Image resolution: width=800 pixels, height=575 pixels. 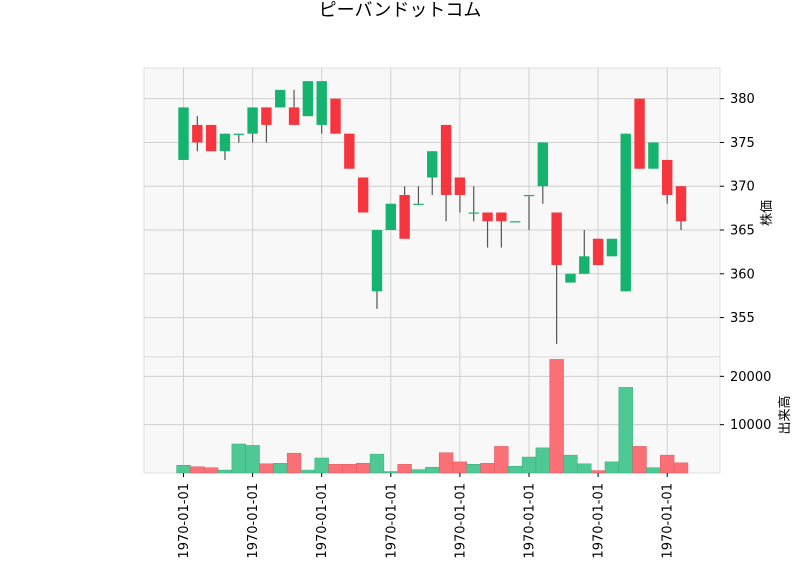 I want to click on price-tick-label: 370, so click(x=742, y=187).